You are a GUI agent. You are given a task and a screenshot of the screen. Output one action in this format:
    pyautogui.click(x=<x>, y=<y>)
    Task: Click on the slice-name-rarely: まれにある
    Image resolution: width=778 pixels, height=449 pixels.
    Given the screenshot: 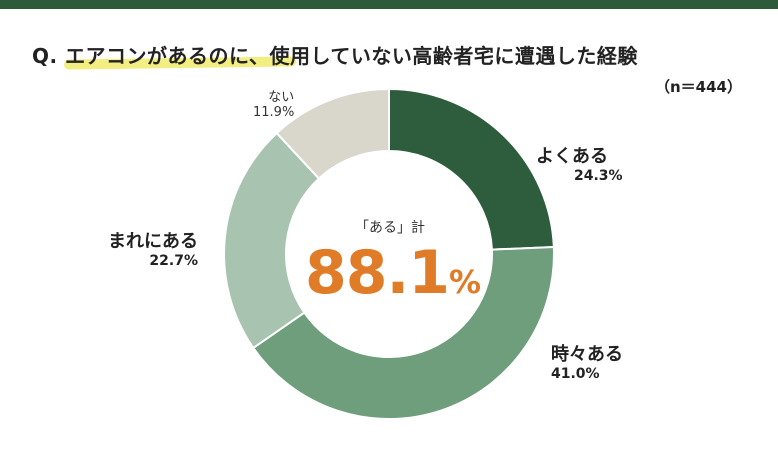 What is the action you would take?
    pyautogui.click(x=153, y=241)
    